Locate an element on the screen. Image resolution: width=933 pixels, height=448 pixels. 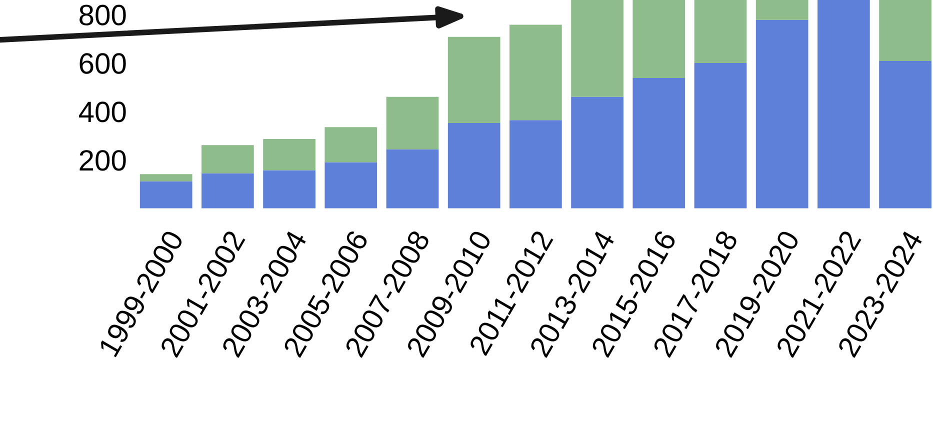
y-tick-label: 800 is located at coordinates (103, 15).